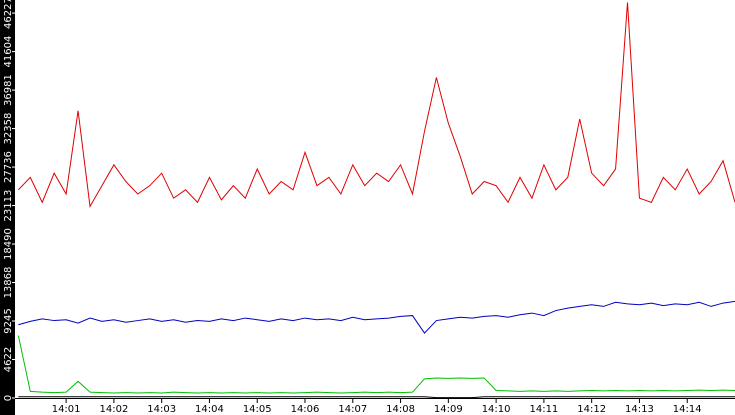 The width and height of the screenshot is (735, 415). I want to click on y-tick-label: 46227, so click(8, 14).